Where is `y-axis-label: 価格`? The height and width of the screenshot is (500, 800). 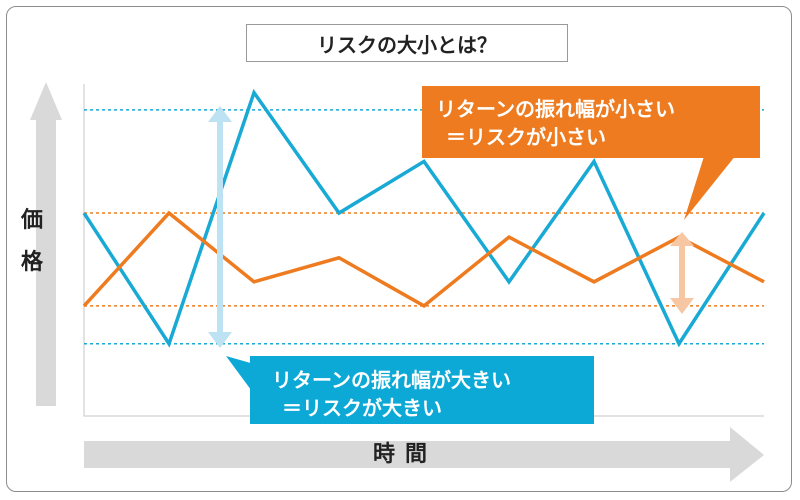 y-axis-label: 価格 is located at coordinates (32, 242).